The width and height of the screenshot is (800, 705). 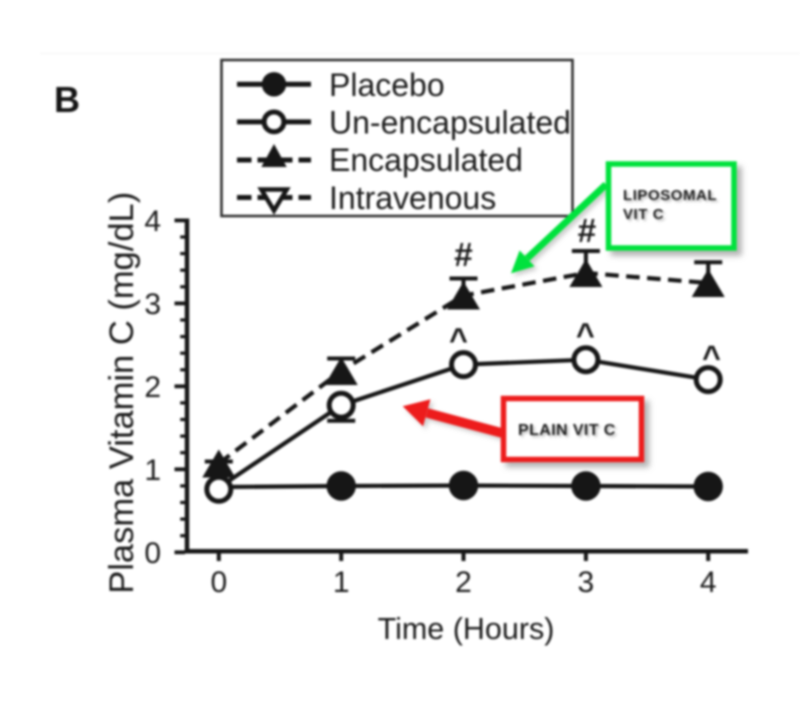 I want to click on svg-text: Un-encapsulated, so click(x=450, y=123).